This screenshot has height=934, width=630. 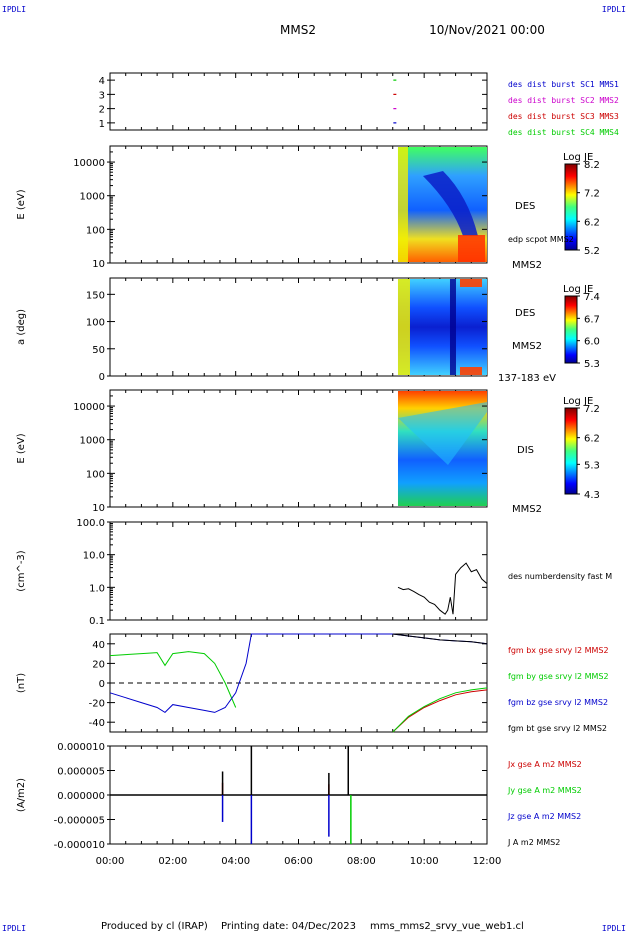 What do you see at coordinates (154, 926) in the screenshot?
I see `footer-produced-by: Produced by cl (IRAP)` at bounding box center [154, 926].